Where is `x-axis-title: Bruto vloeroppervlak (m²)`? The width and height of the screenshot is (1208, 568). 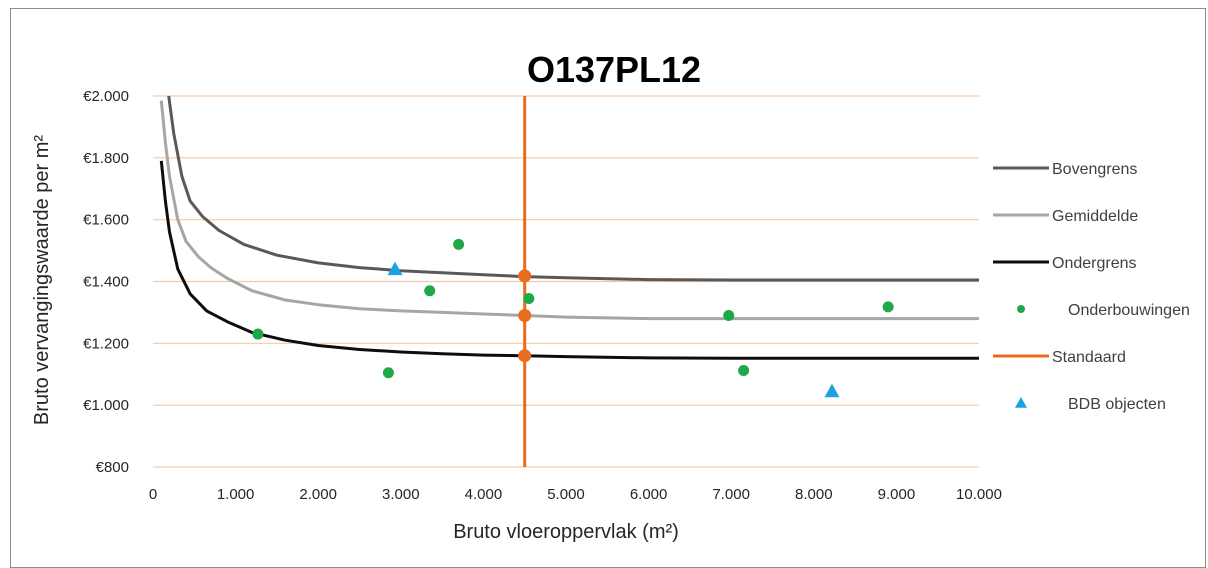
x-axis-title: Bruto vloeroppervlak (m²) is located at coordinates (566, 532).